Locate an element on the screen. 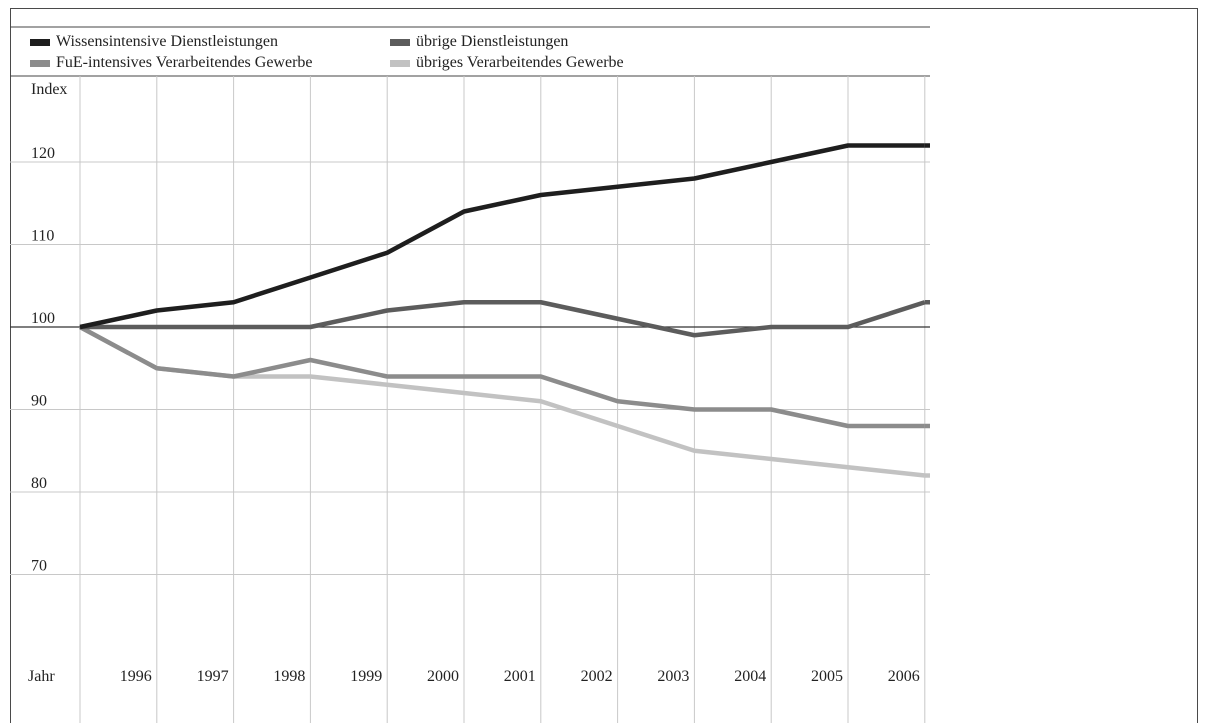 This screenshot has height=723, width=1206. y-tick-label: 120 is located at coordinates (43, 153).